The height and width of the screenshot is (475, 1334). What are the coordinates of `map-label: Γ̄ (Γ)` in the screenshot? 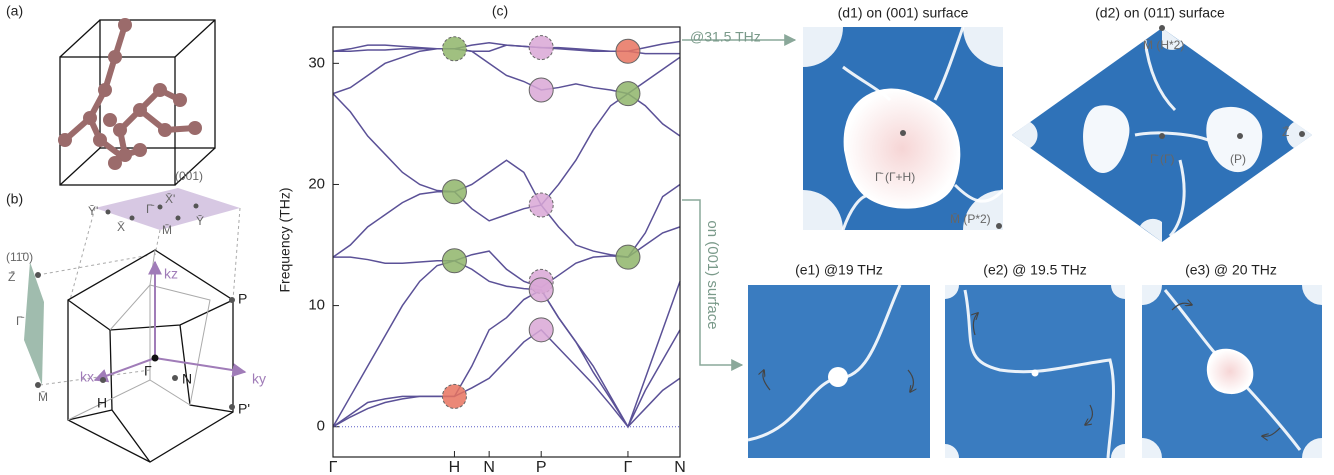 It's located at (1162, 159).